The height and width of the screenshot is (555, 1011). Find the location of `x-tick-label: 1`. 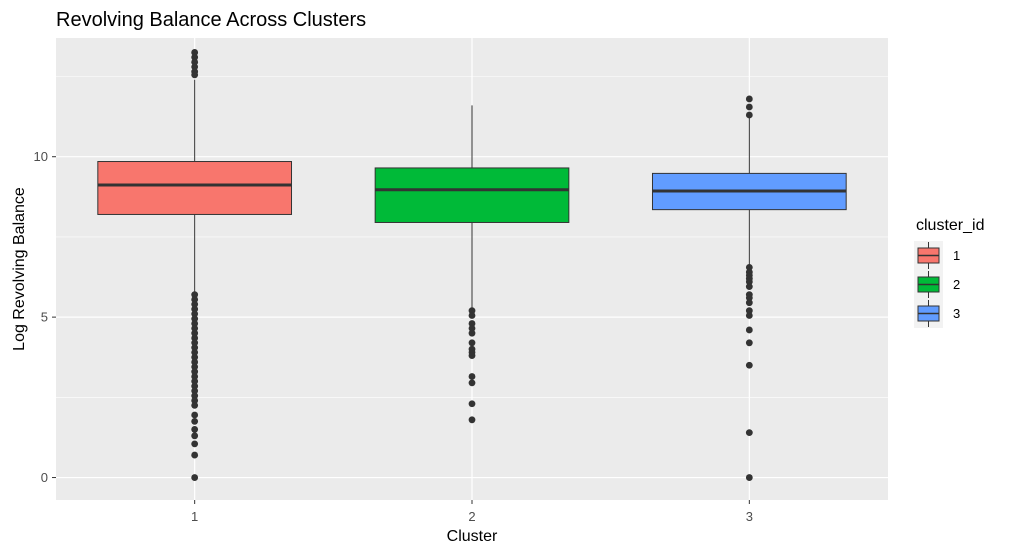

x-tick-label: 1 is located at coordinates (194, 516).